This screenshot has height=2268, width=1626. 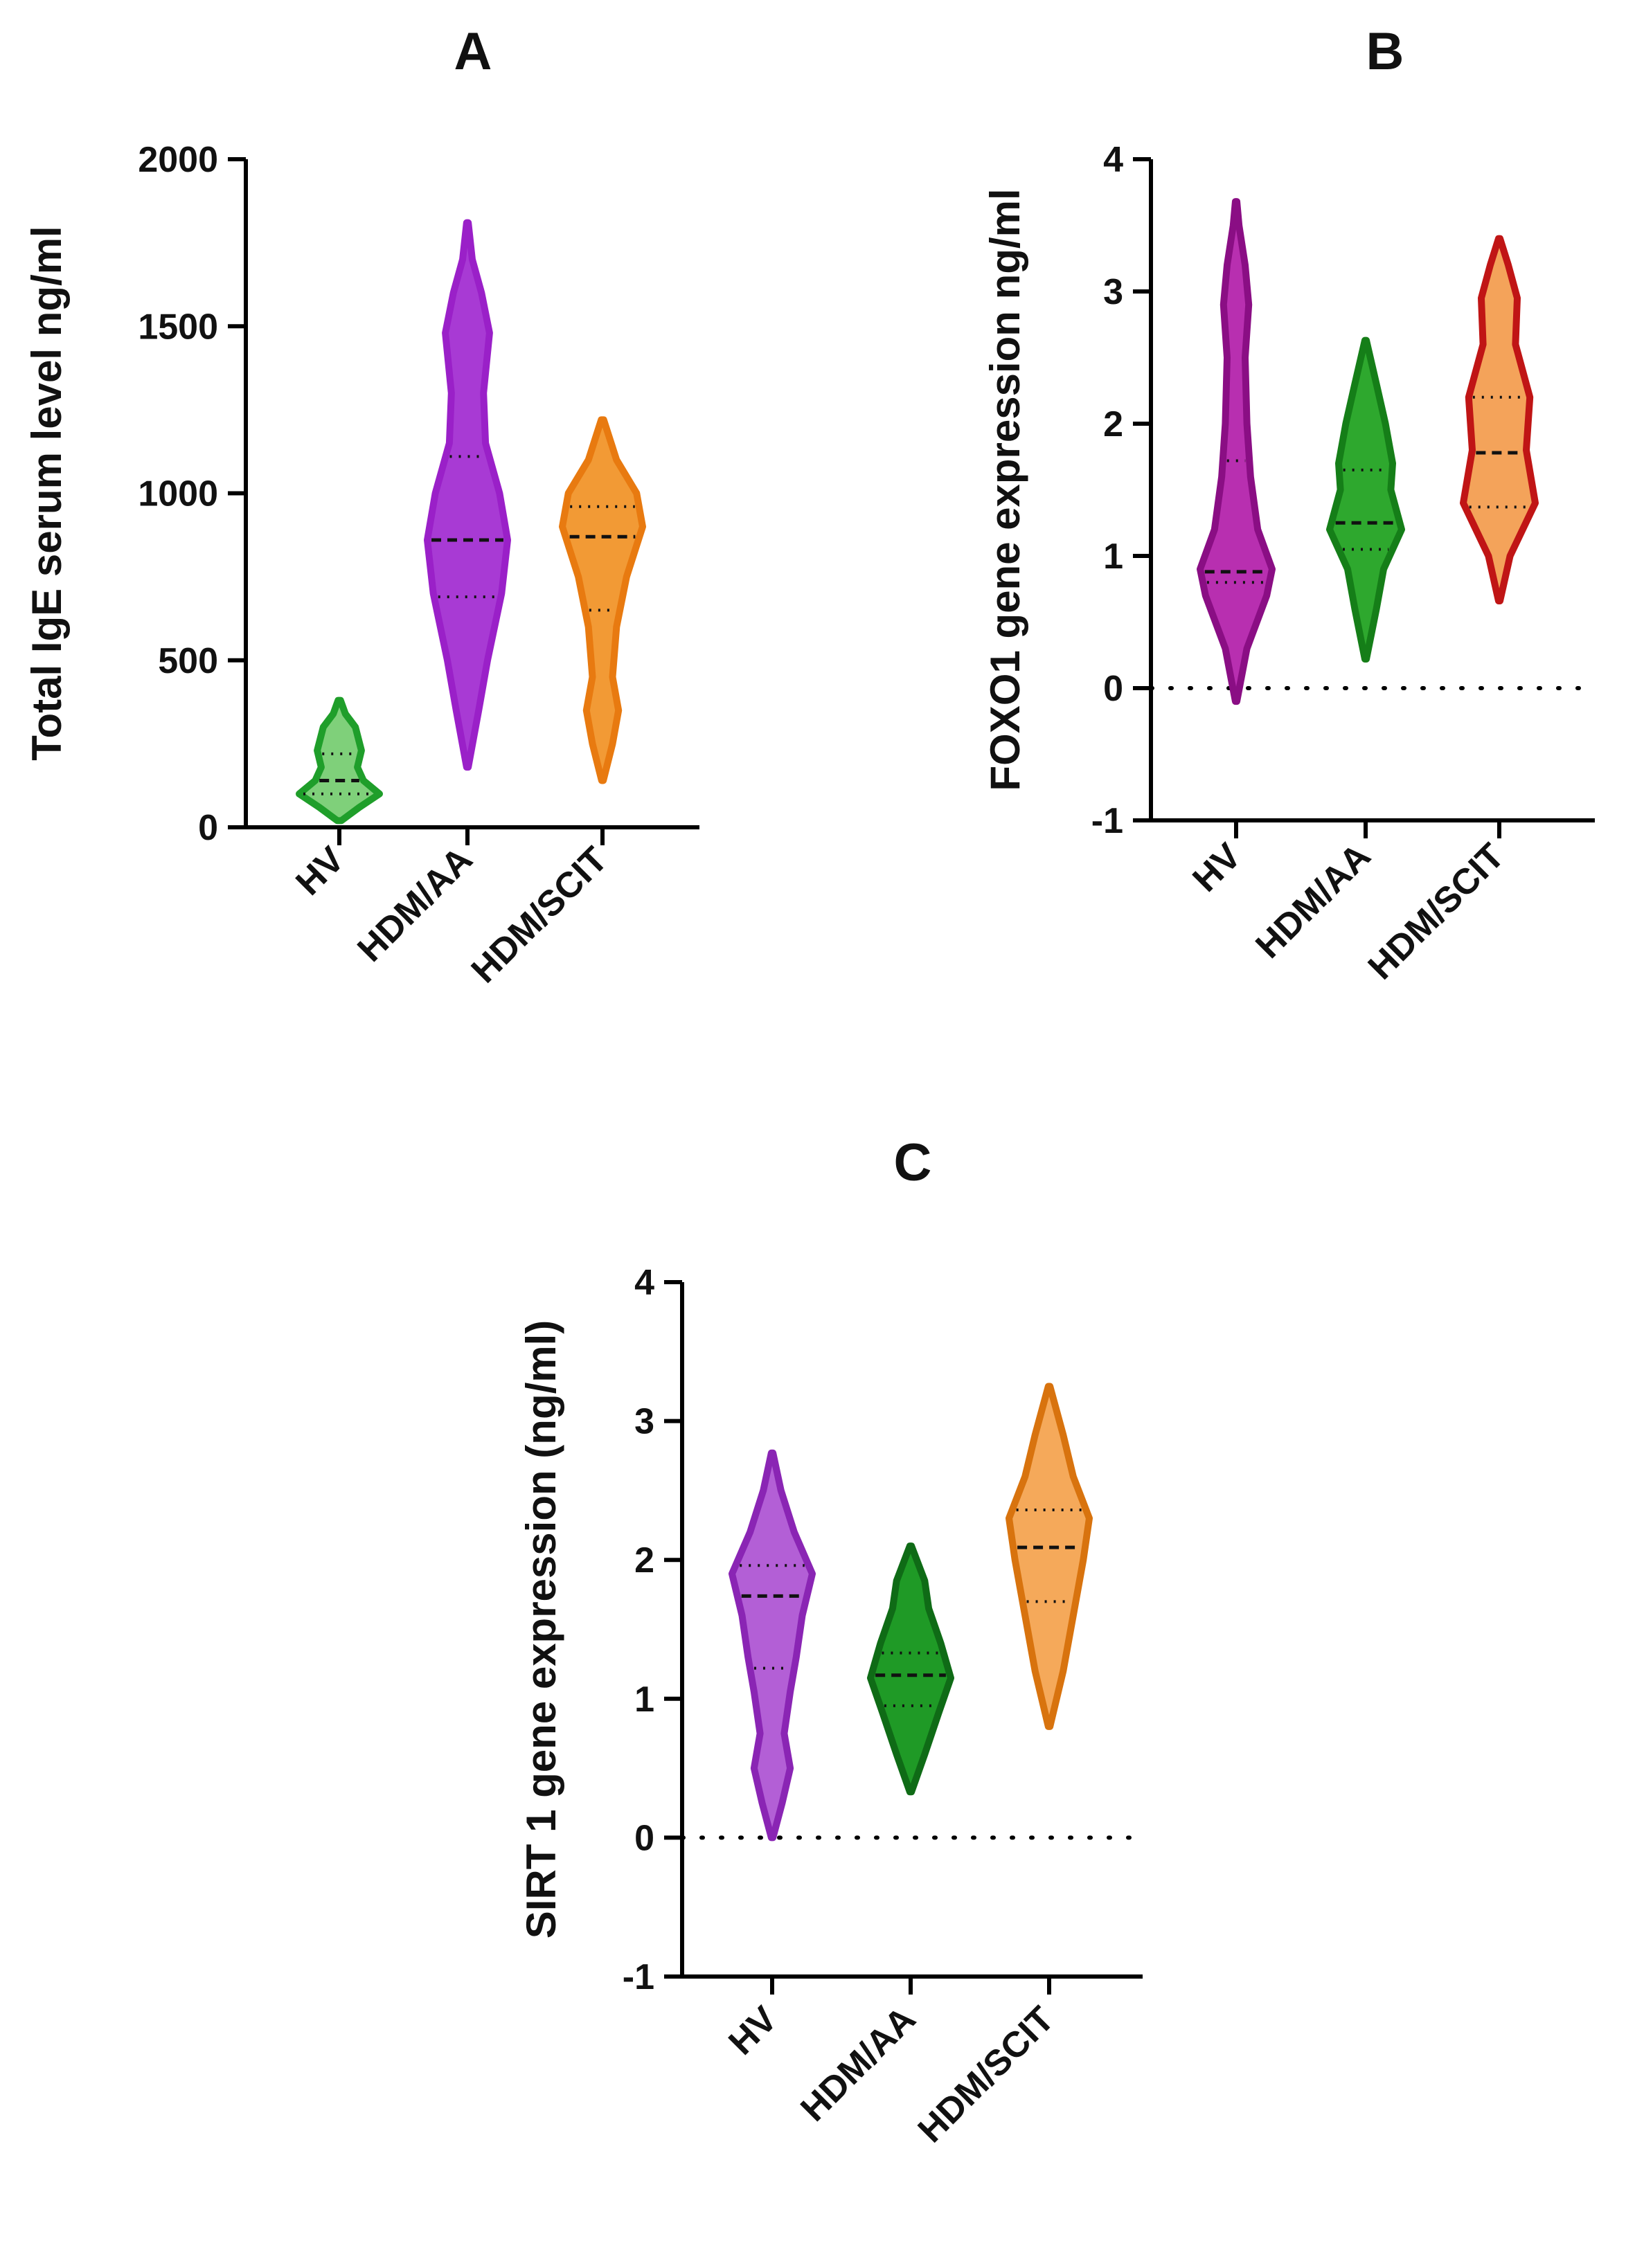 What do you see at coordinates (913, 1162) in the screenshot?
I see `panel-letter: C` at bounding box center [913, 1162].